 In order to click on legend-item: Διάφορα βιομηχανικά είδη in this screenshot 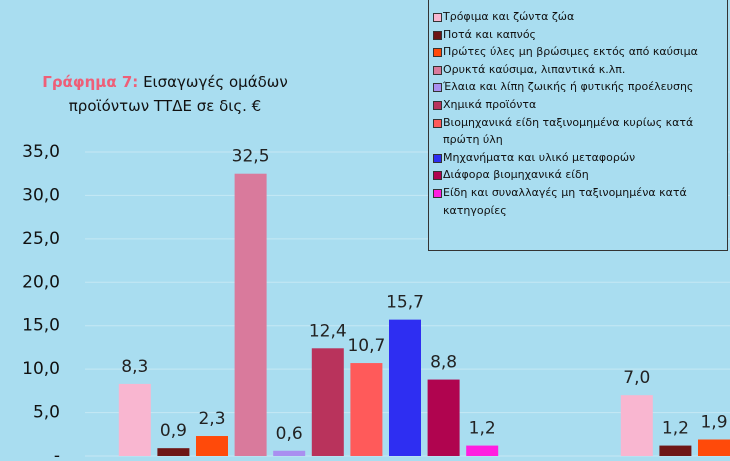, I will do `click(578, 175)`.